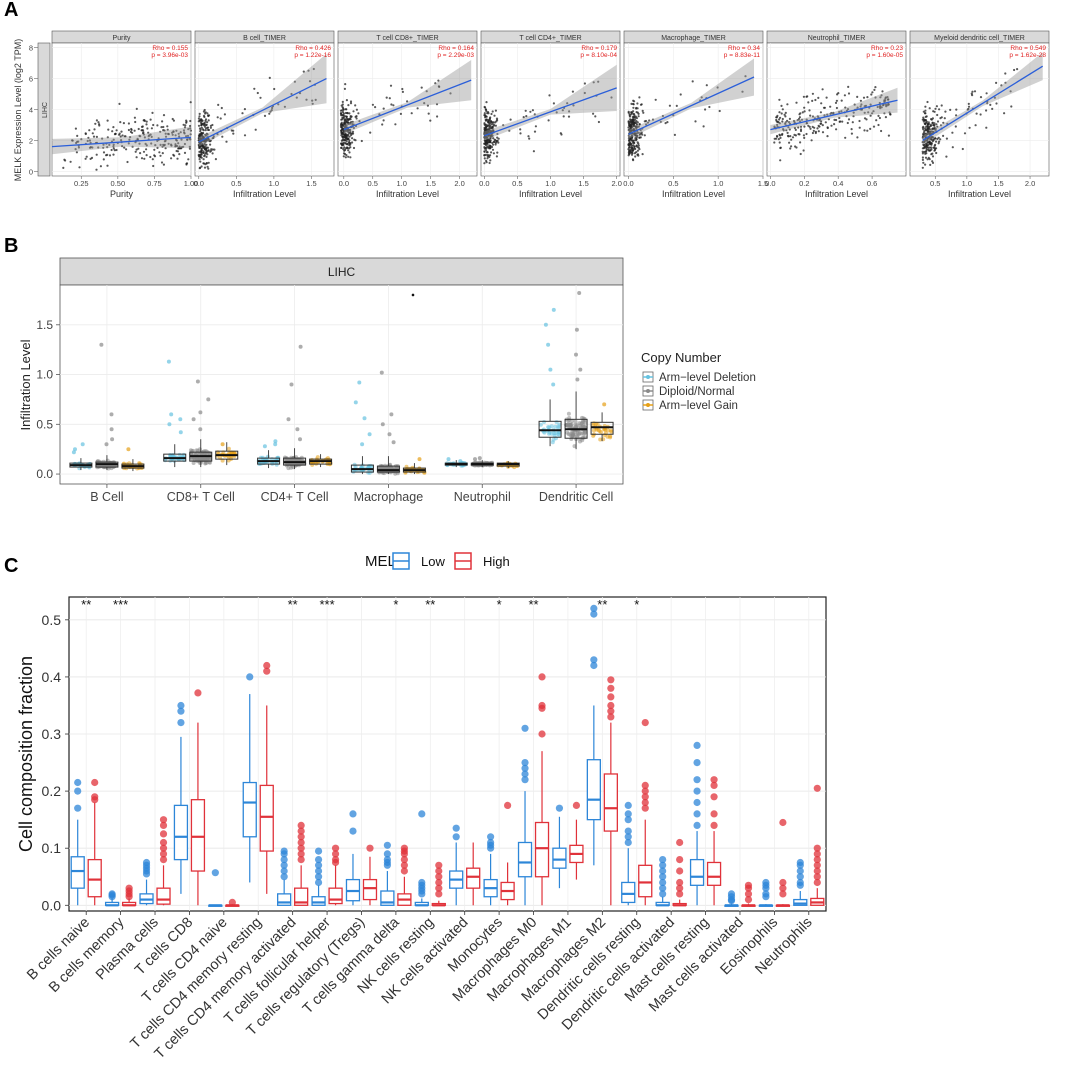 This screenshot has height=1086, width=1065. Describe the element at coordinates (499, 604) in the screenshot. I see `significance-mark: *` at that location.